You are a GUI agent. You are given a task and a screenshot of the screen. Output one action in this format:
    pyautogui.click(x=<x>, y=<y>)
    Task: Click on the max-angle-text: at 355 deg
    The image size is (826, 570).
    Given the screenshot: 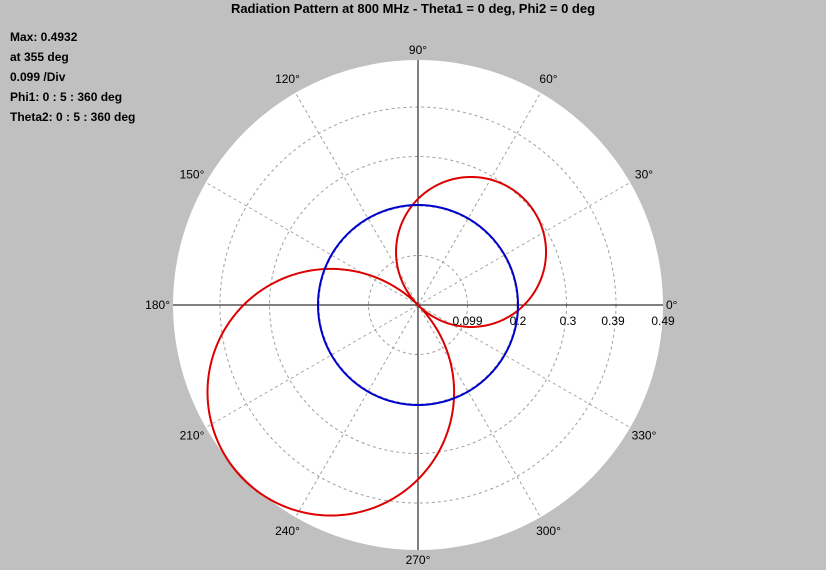 What is the action you would take?
    pyautogui.click(x=39, y=57)
    